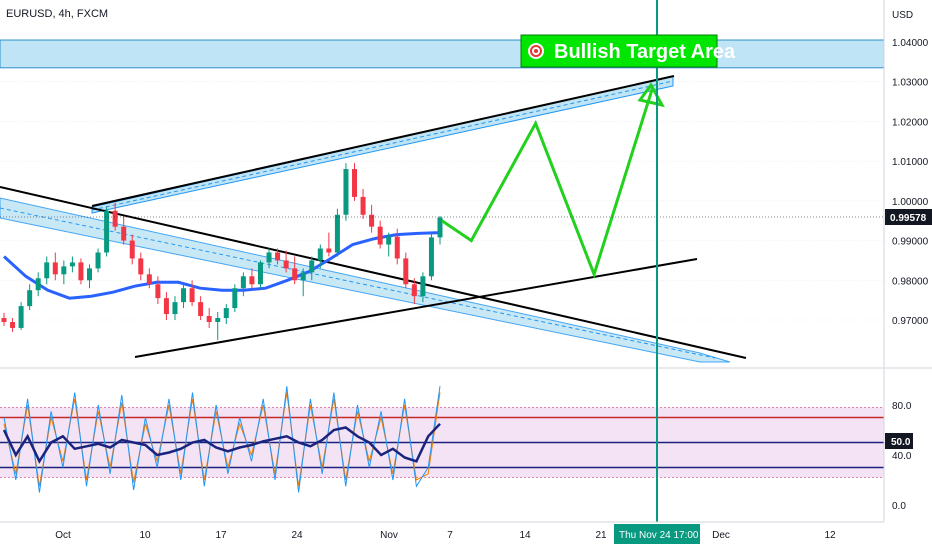 The height and width of the screenshot is (550, 932). I want to click on oscillator-axis-ticks: 80.0 40.0 0.0, so click(902, 456).